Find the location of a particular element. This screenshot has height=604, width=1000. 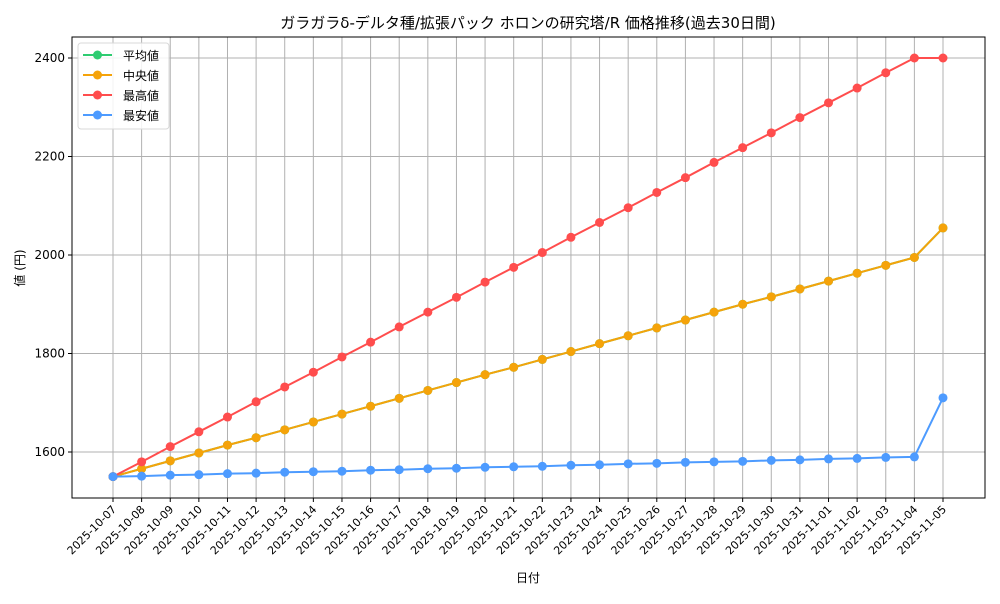

legend-item: 平均値 is located at coordinates (121, 55).